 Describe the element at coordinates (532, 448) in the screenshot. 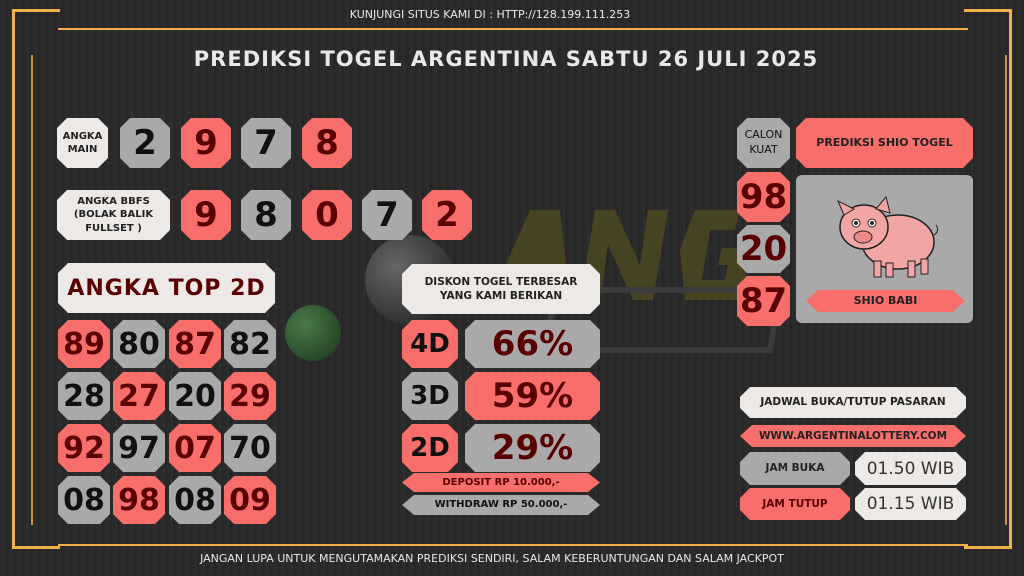

I see `diskon-value: 29%` at that location.